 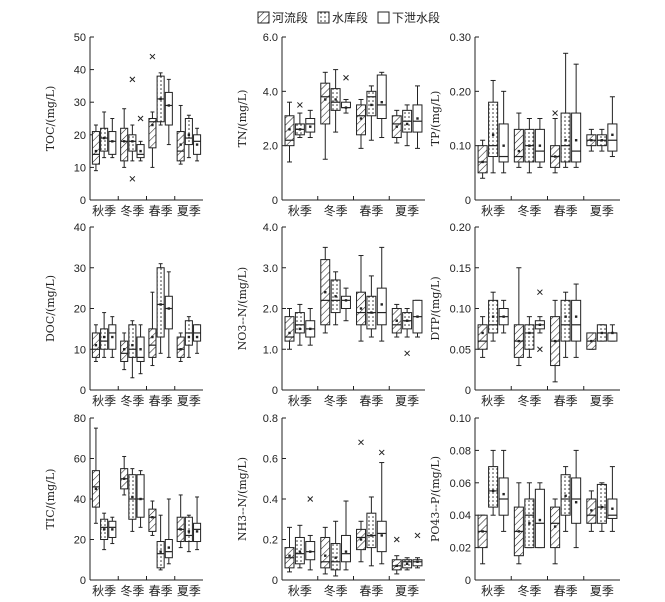 I want to click on y-tick-label: 0.15, so click(x=460, y=269).